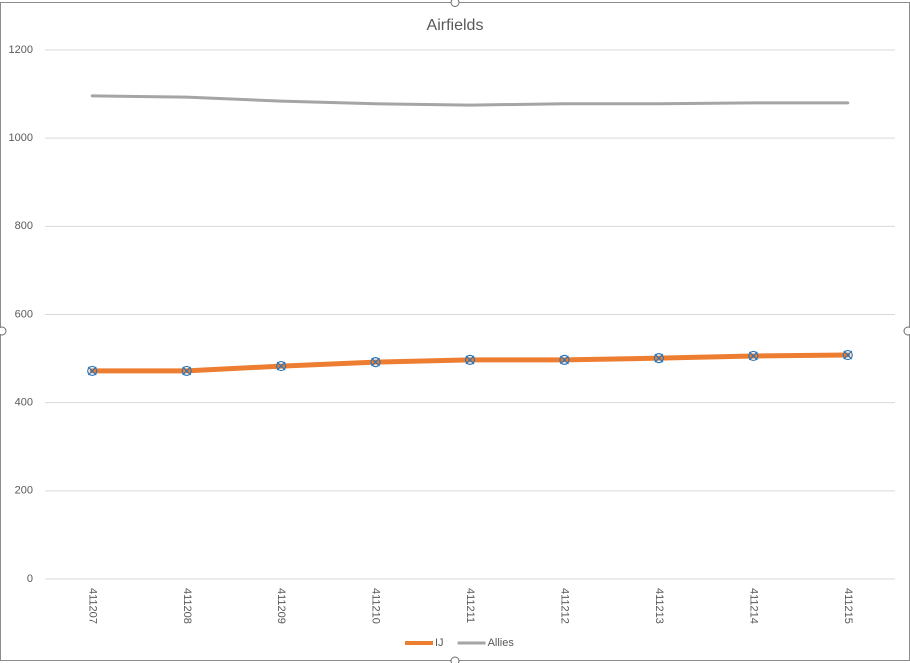 The width and height of the screenshot is (910, 663). I want to click on x-tick-label: 411213, so click(659, 606).